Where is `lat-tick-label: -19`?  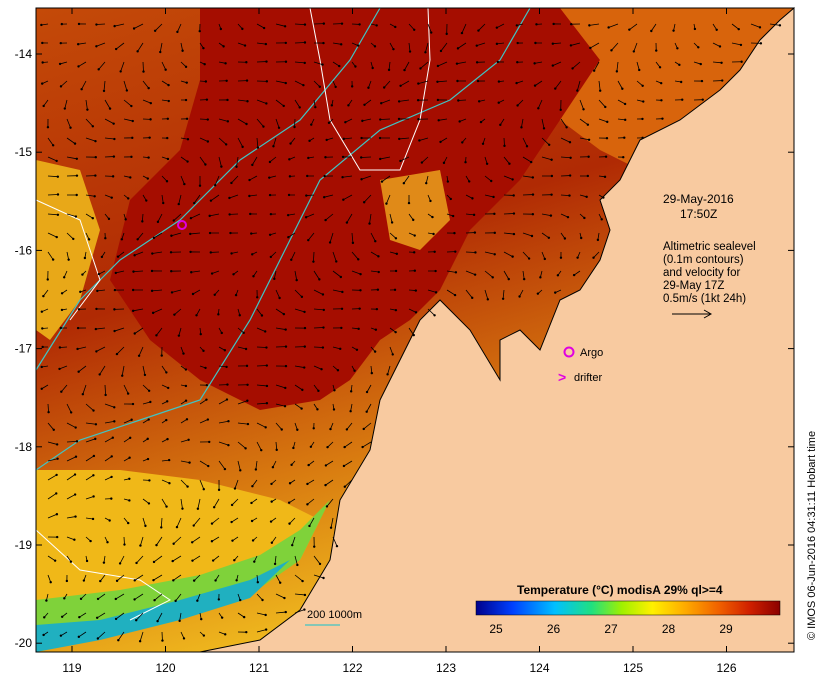
lat-tick-label: -19 is located at coordinates (24, 545).